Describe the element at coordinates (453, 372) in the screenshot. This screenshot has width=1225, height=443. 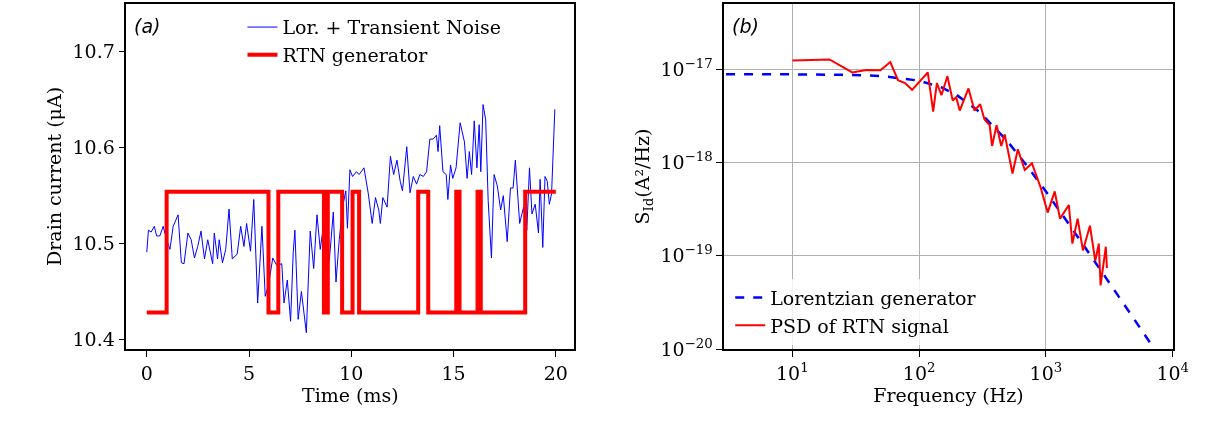
I see `x-tick-label: 15` at that location.